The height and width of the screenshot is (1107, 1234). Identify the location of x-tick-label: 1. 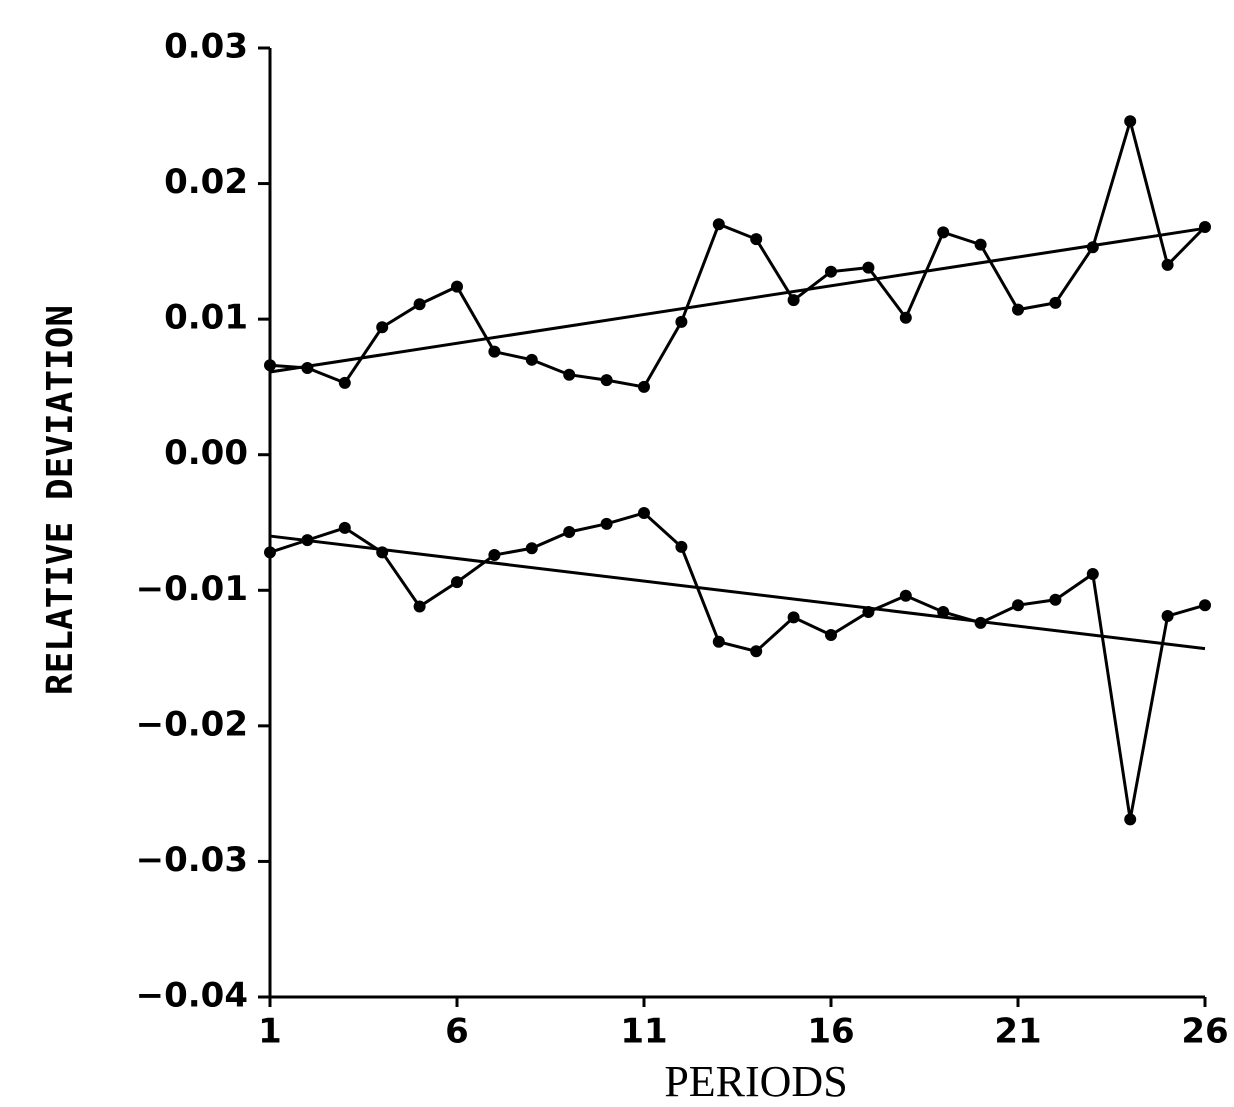
(270, 1032).